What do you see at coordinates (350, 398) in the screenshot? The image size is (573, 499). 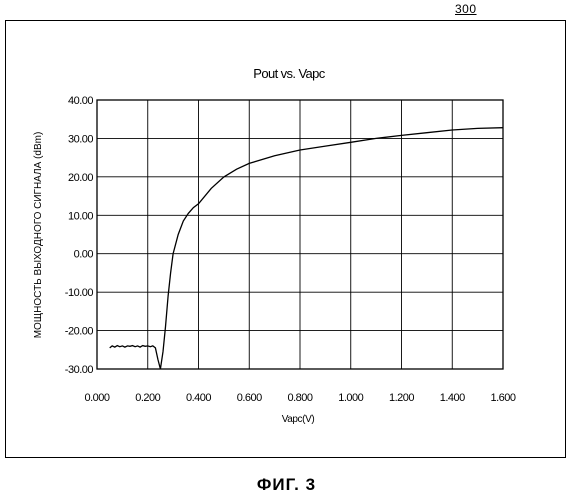 I see `x-tick-label: 1.000` at bounding box center [350, 398].